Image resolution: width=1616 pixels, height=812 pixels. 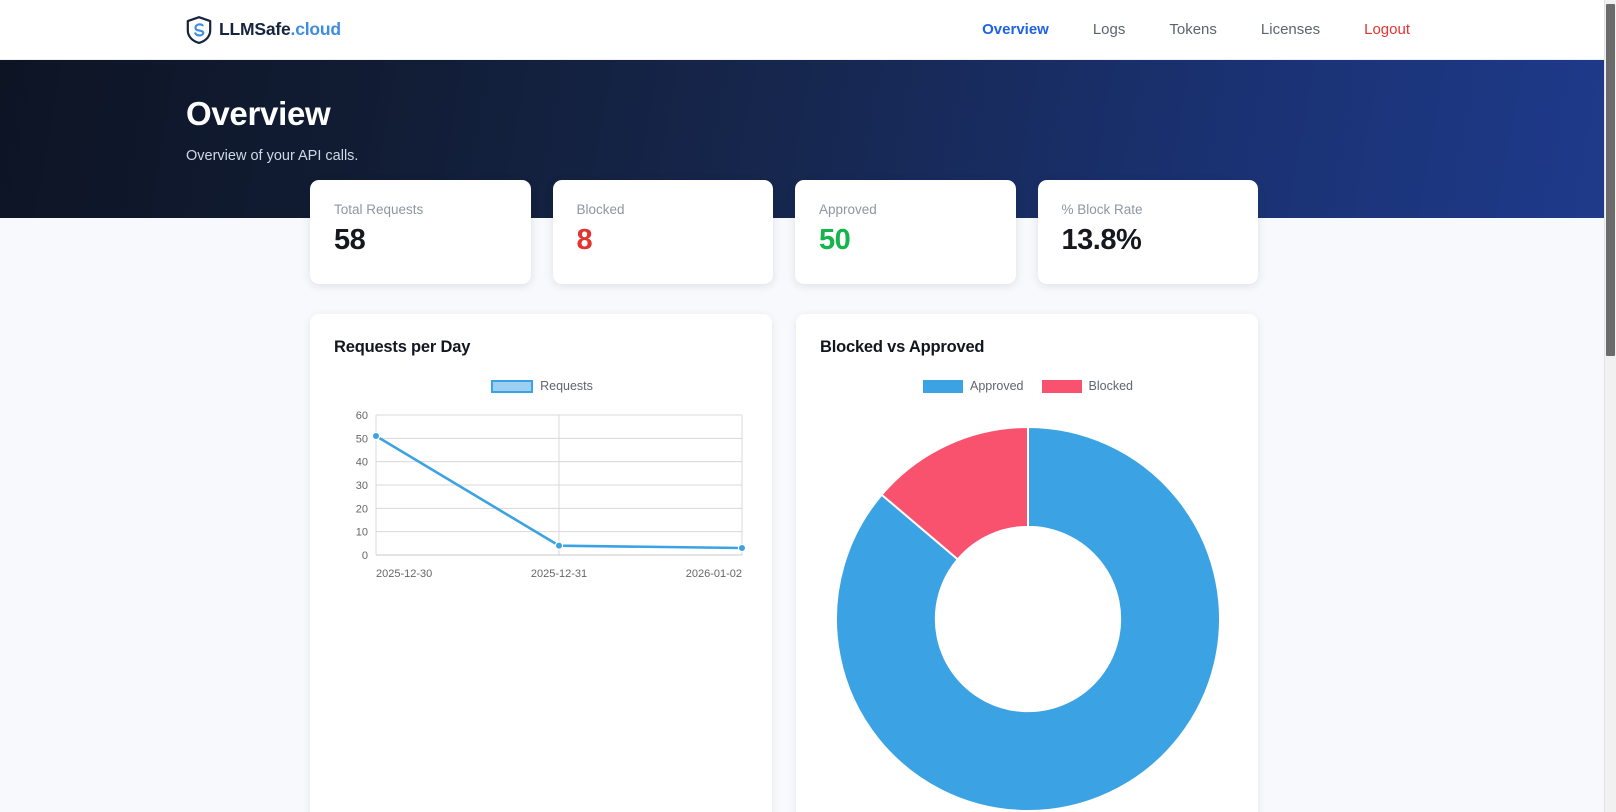 I want to click on nav-item-licenses: Licenses, so click(x=1290, y=29).